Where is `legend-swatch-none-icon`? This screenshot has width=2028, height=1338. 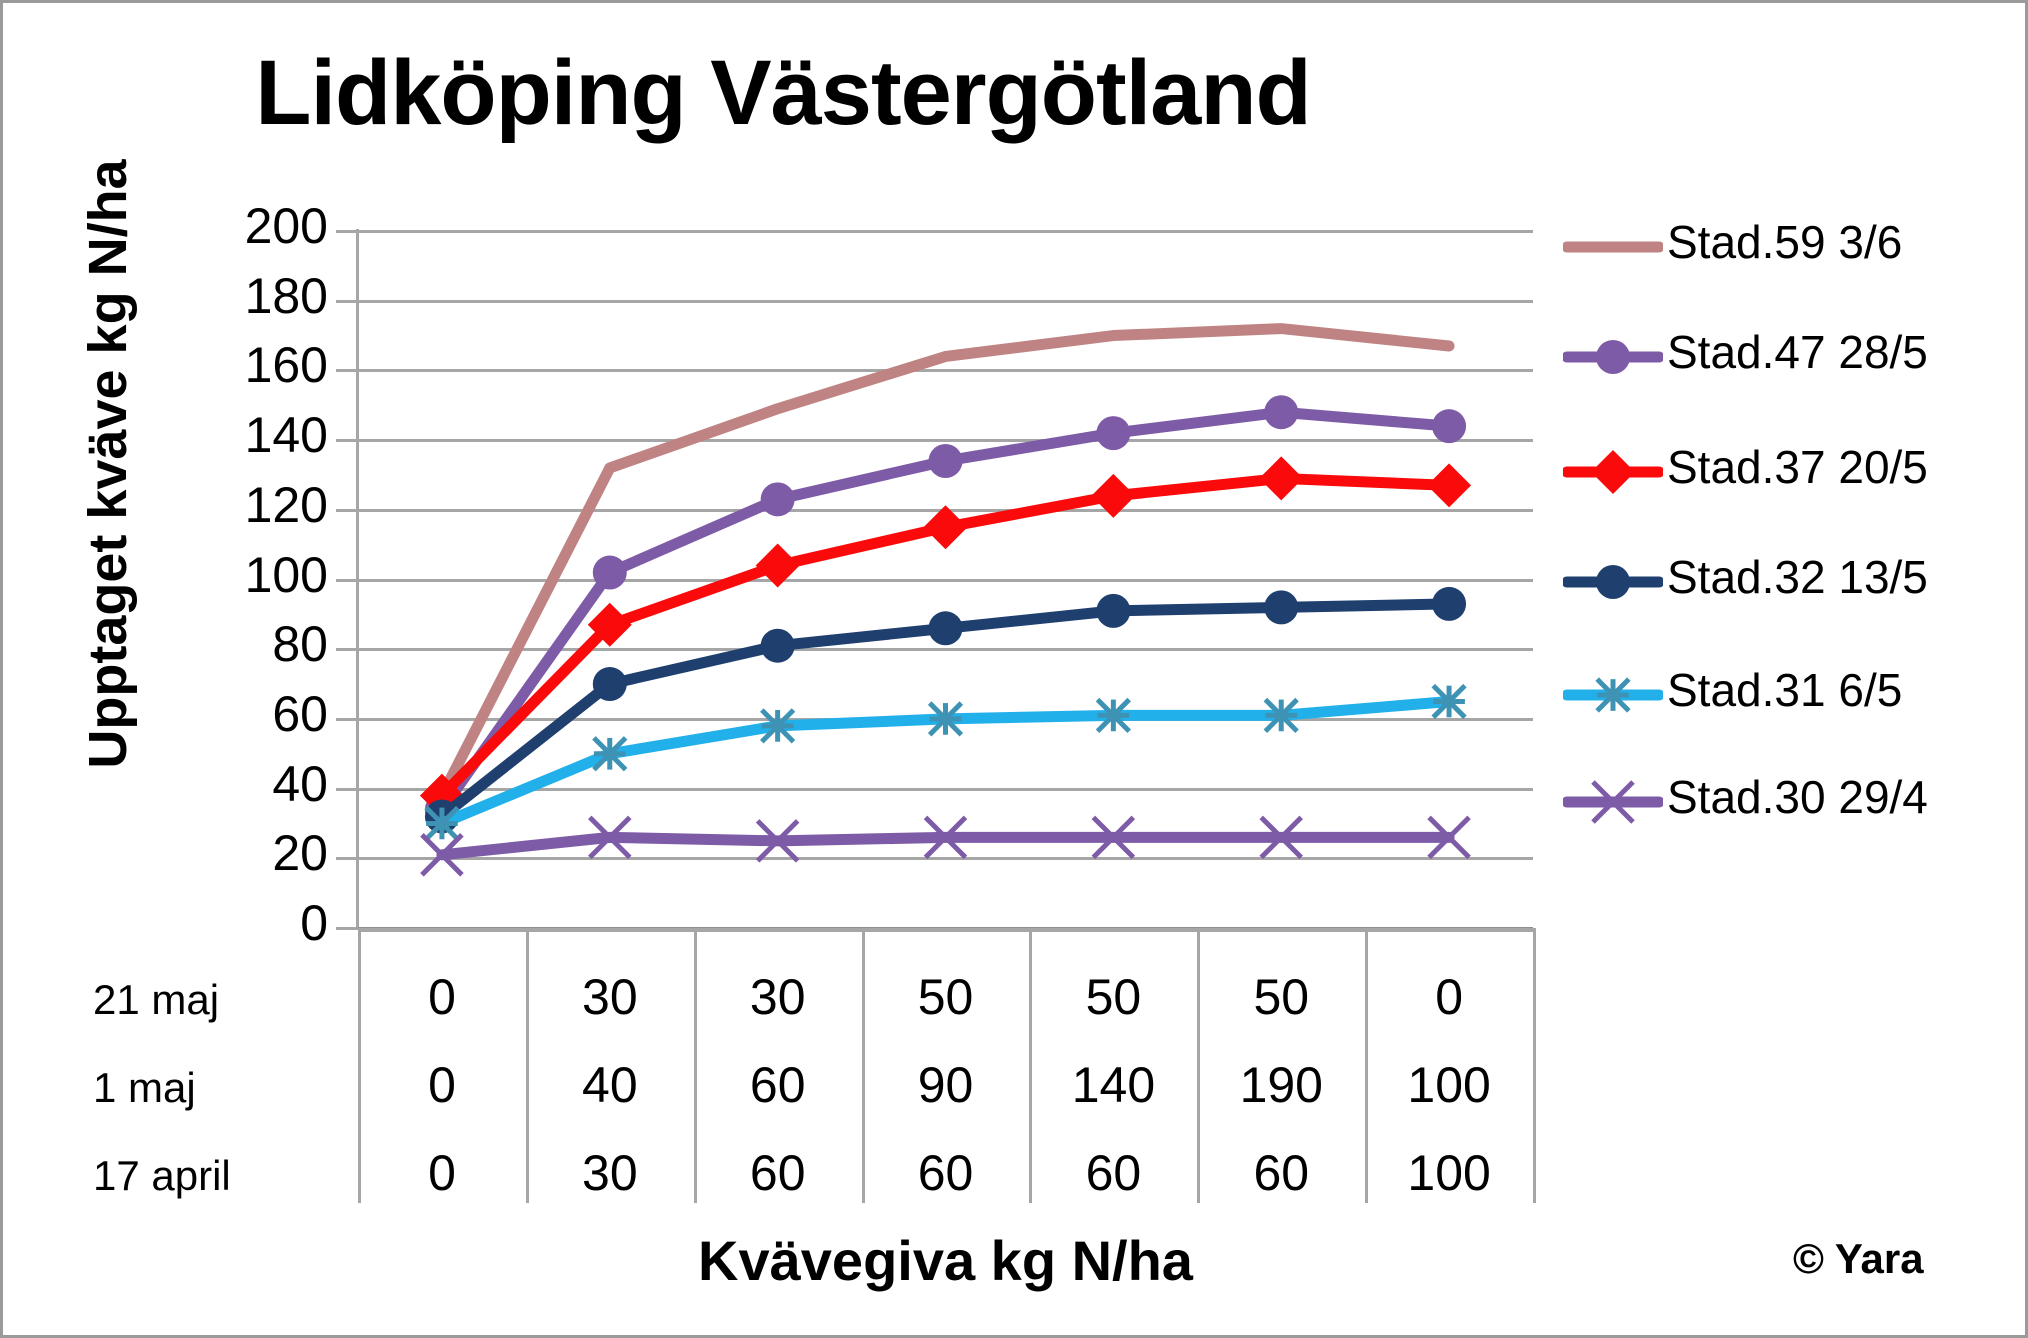 legend-swatch-none-icon is located at coordinates (1613, 247).